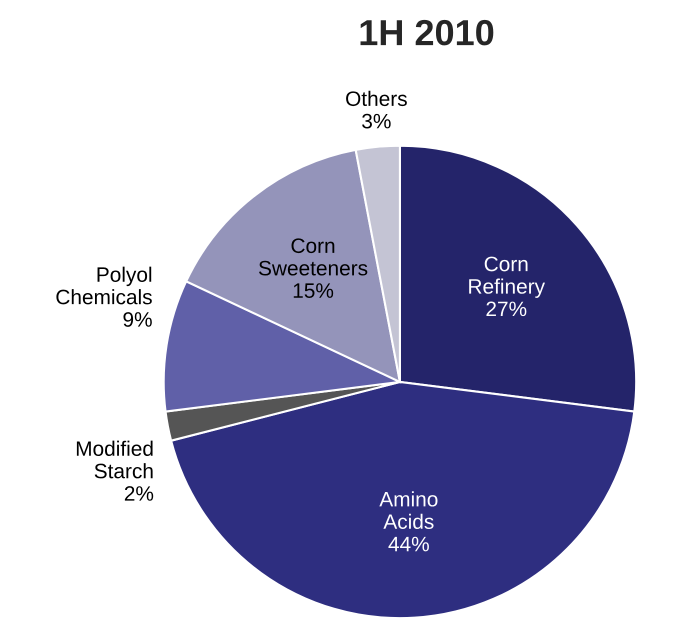 Image resolution: width=677 pixels, height=630 pixels. What do you see at coordinates (137, 319) in the screenshot?
I see `data-label: 9%` at bounding box center [137, 319].